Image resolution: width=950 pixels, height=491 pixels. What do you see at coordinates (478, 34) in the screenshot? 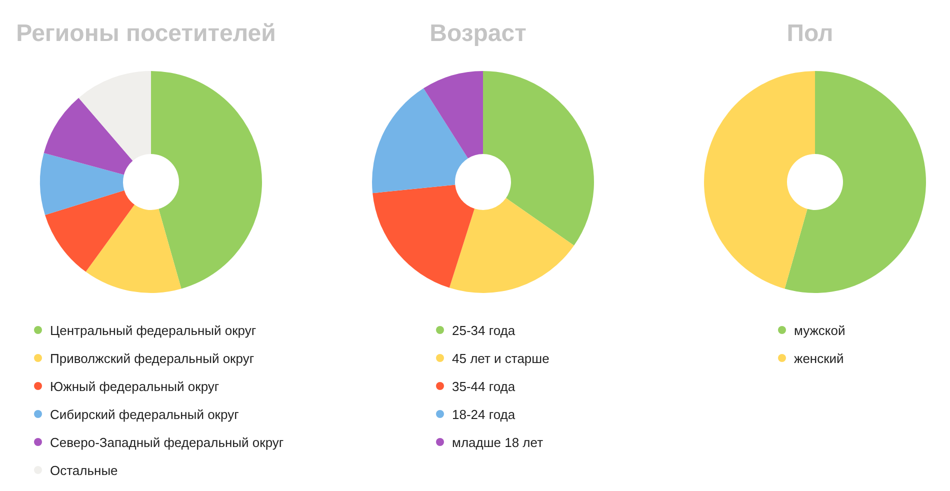
I see `chart-title: Возраст` at bounding box center [478, 34].